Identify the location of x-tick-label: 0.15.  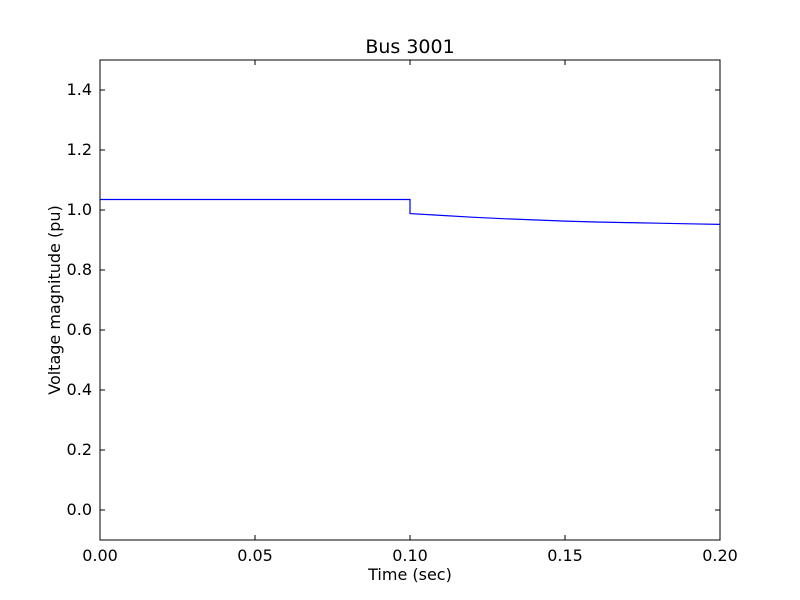
(565, 555).